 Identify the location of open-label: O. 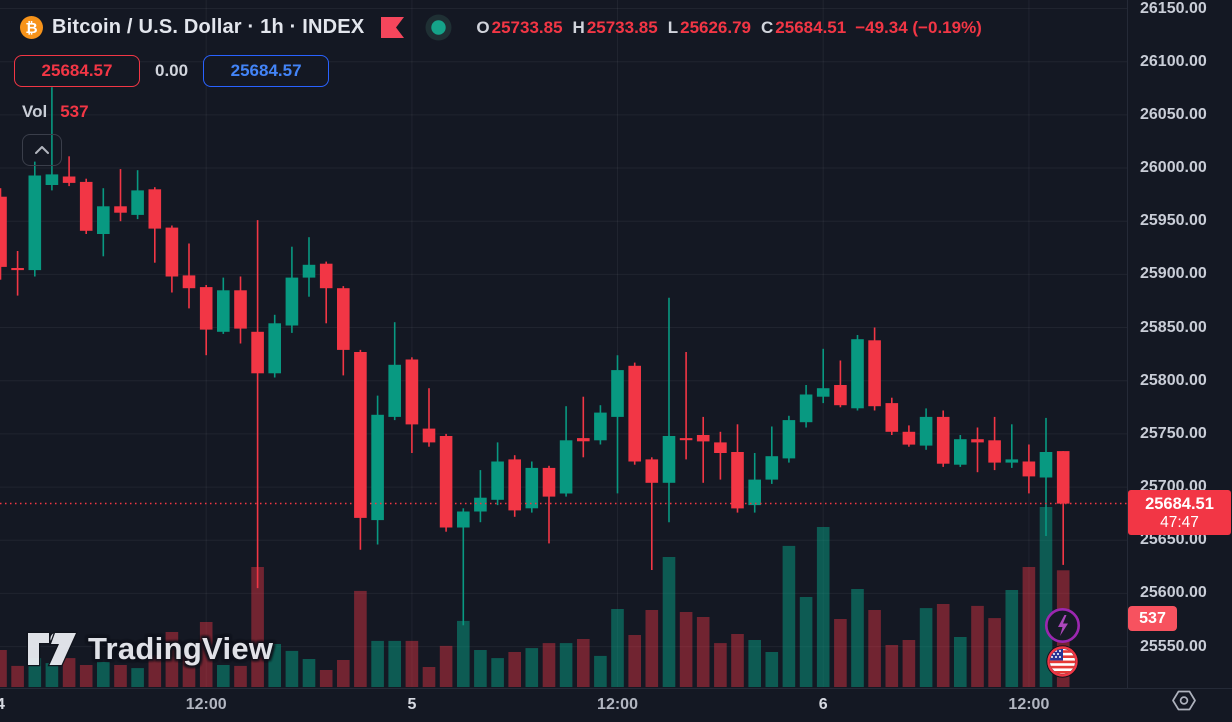
(483, 27).